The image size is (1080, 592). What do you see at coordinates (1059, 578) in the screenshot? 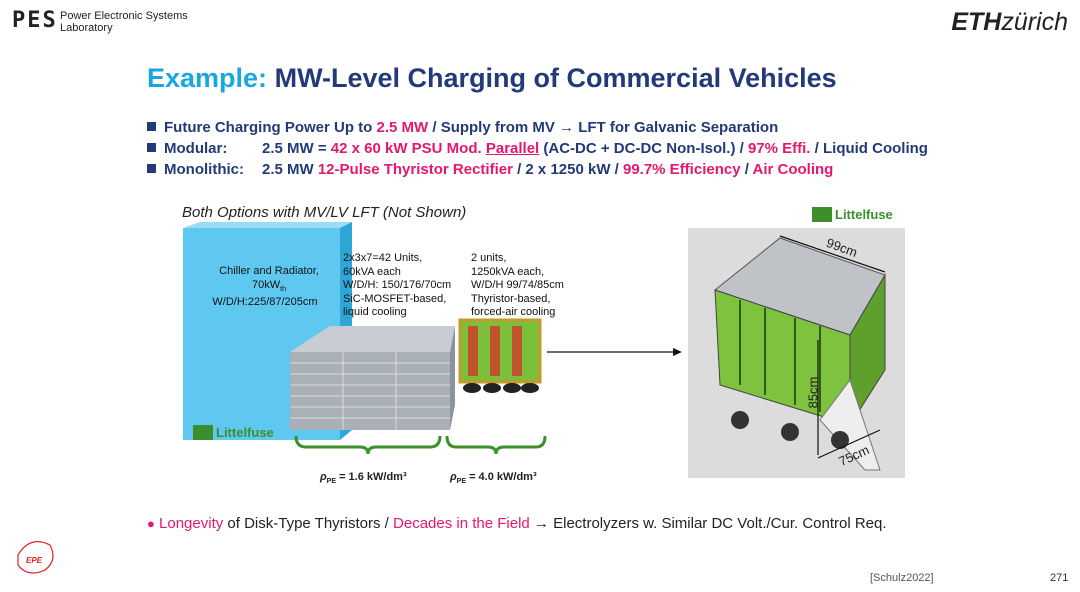
I see `page-number: 271` at bounding box center [1059, 578].